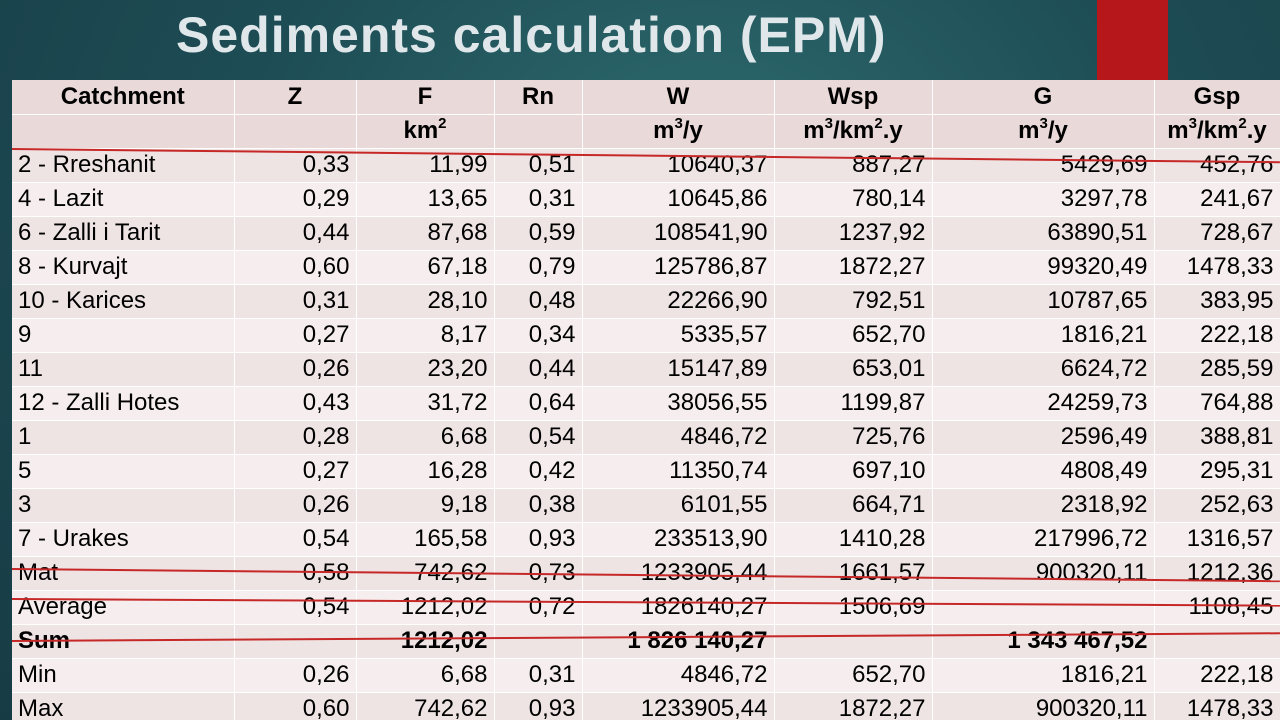 This screenshot has height=720, width=1280. I want to click on table-row: 3 0,26 9,18 0,38 6101,55 664,71 2318,92 252,63, so click(646, 505).